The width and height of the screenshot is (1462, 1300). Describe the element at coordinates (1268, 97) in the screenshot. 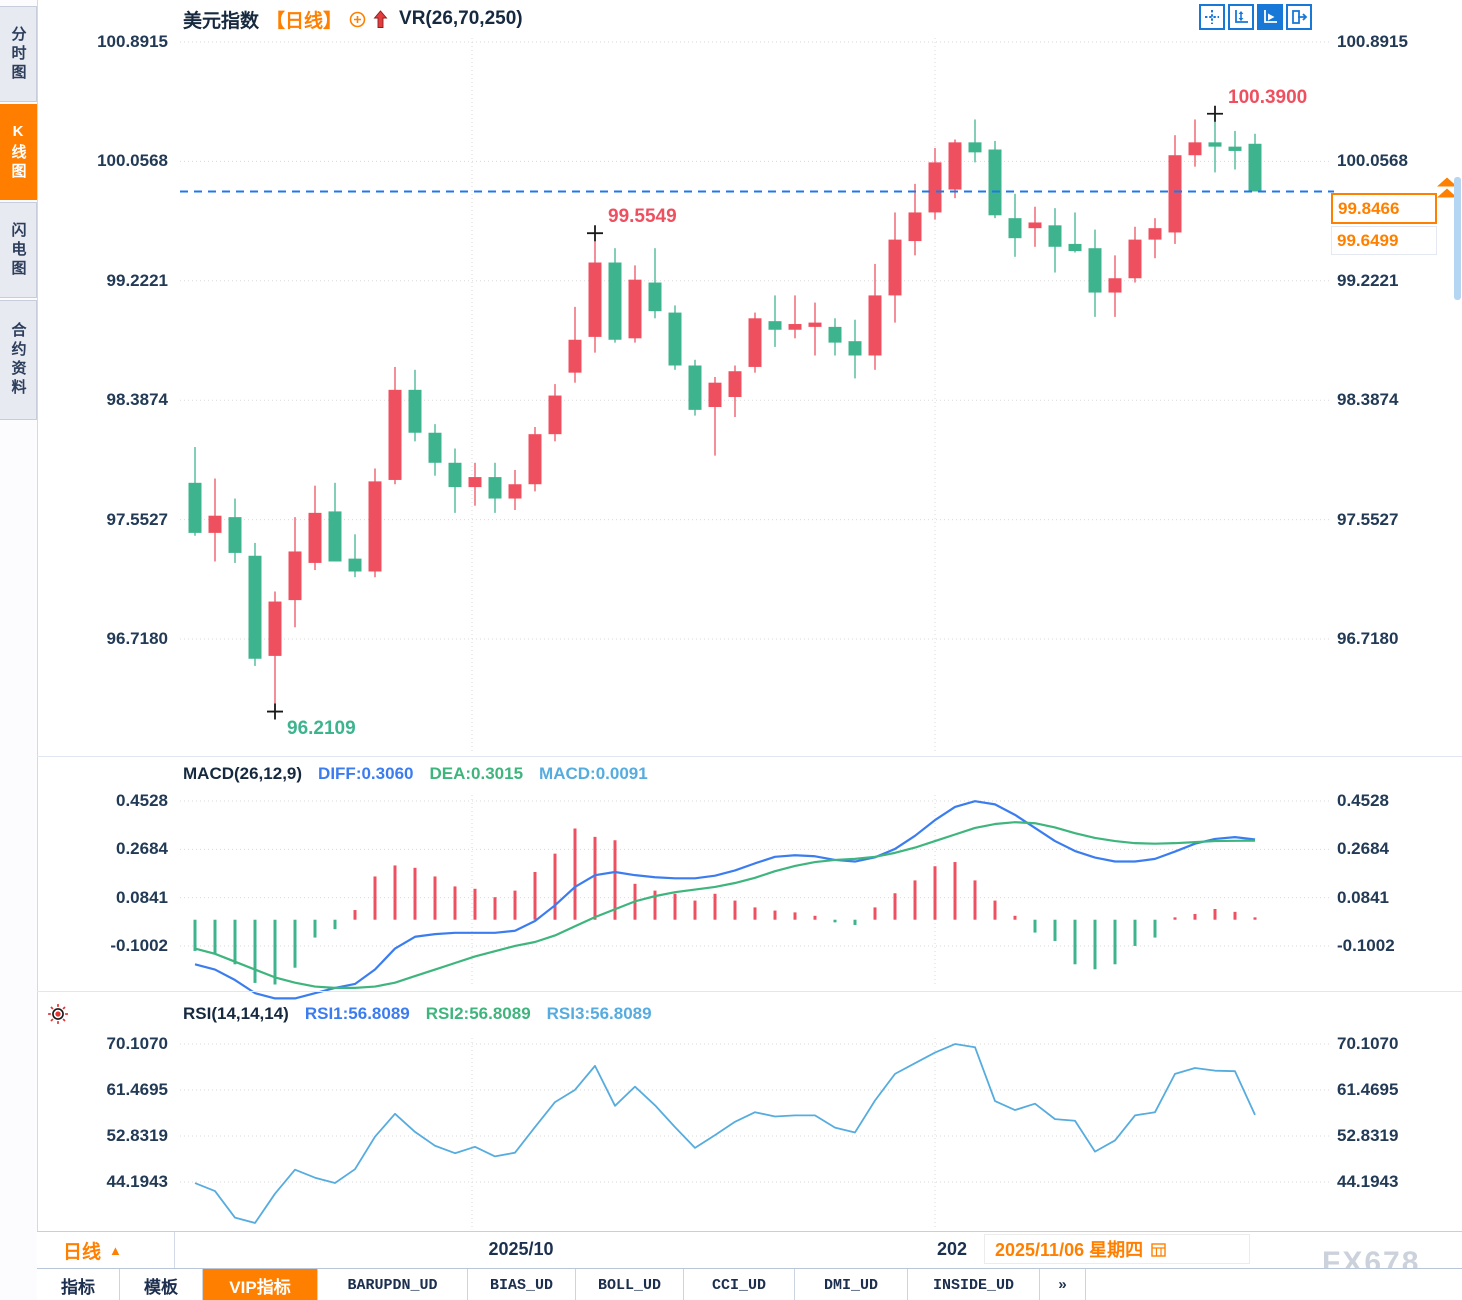

I see `price-annotation: 100.3900` at that location.